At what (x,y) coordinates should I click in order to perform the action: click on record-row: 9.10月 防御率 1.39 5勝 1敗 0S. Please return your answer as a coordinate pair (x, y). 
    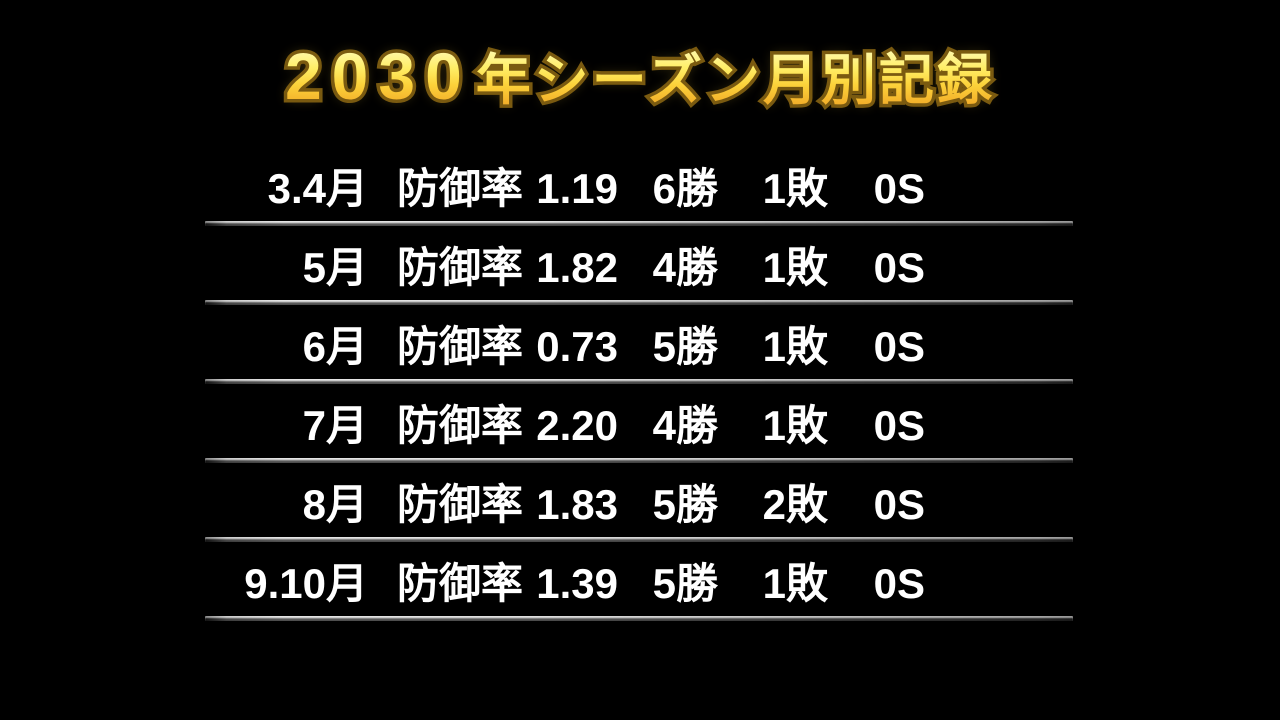
    Looking at the image, I should click on (639, 581).